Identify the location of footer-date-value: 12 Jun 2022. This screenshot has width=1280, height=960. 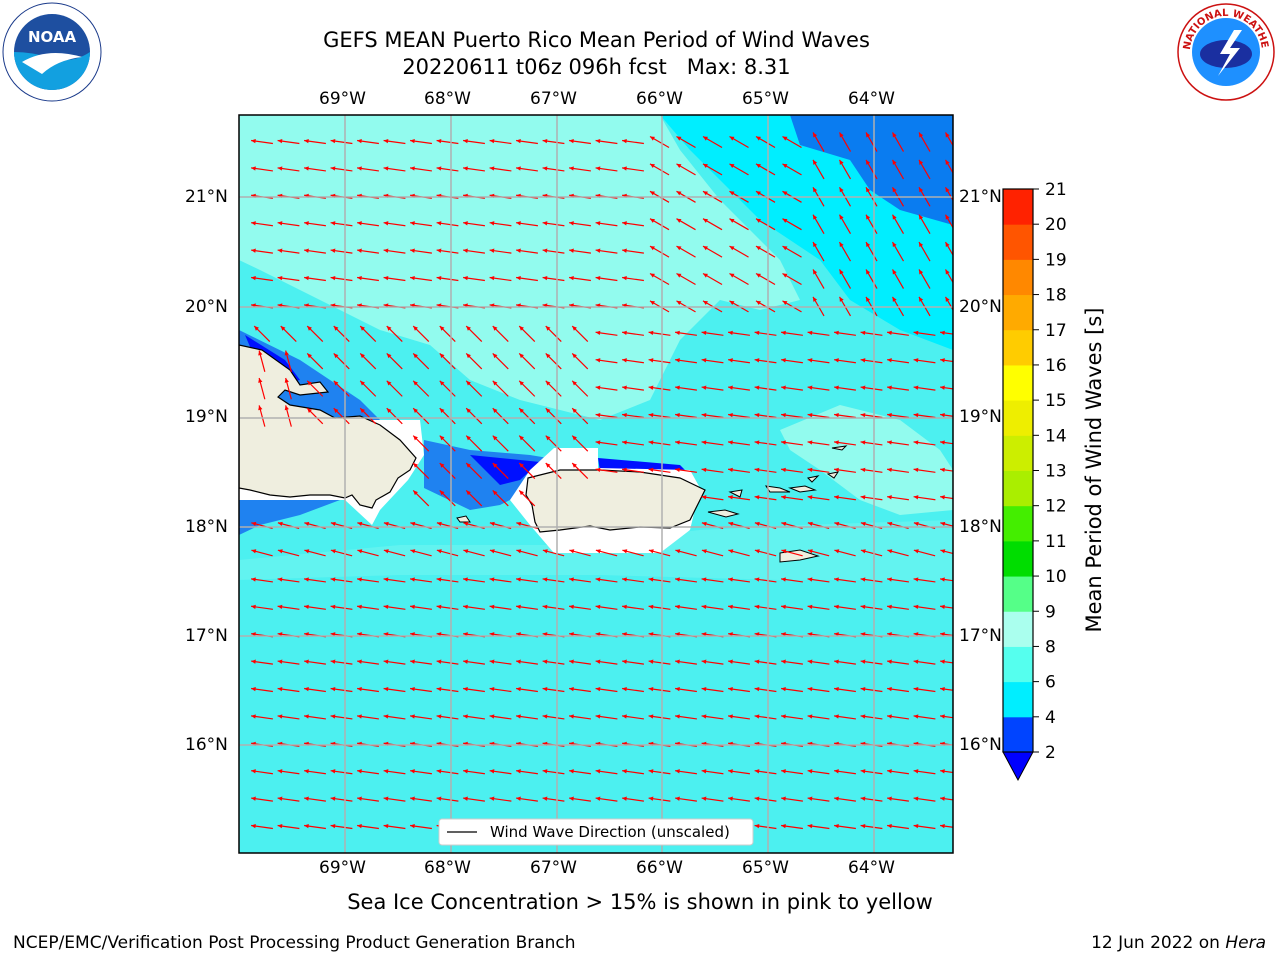
(1142, 943).